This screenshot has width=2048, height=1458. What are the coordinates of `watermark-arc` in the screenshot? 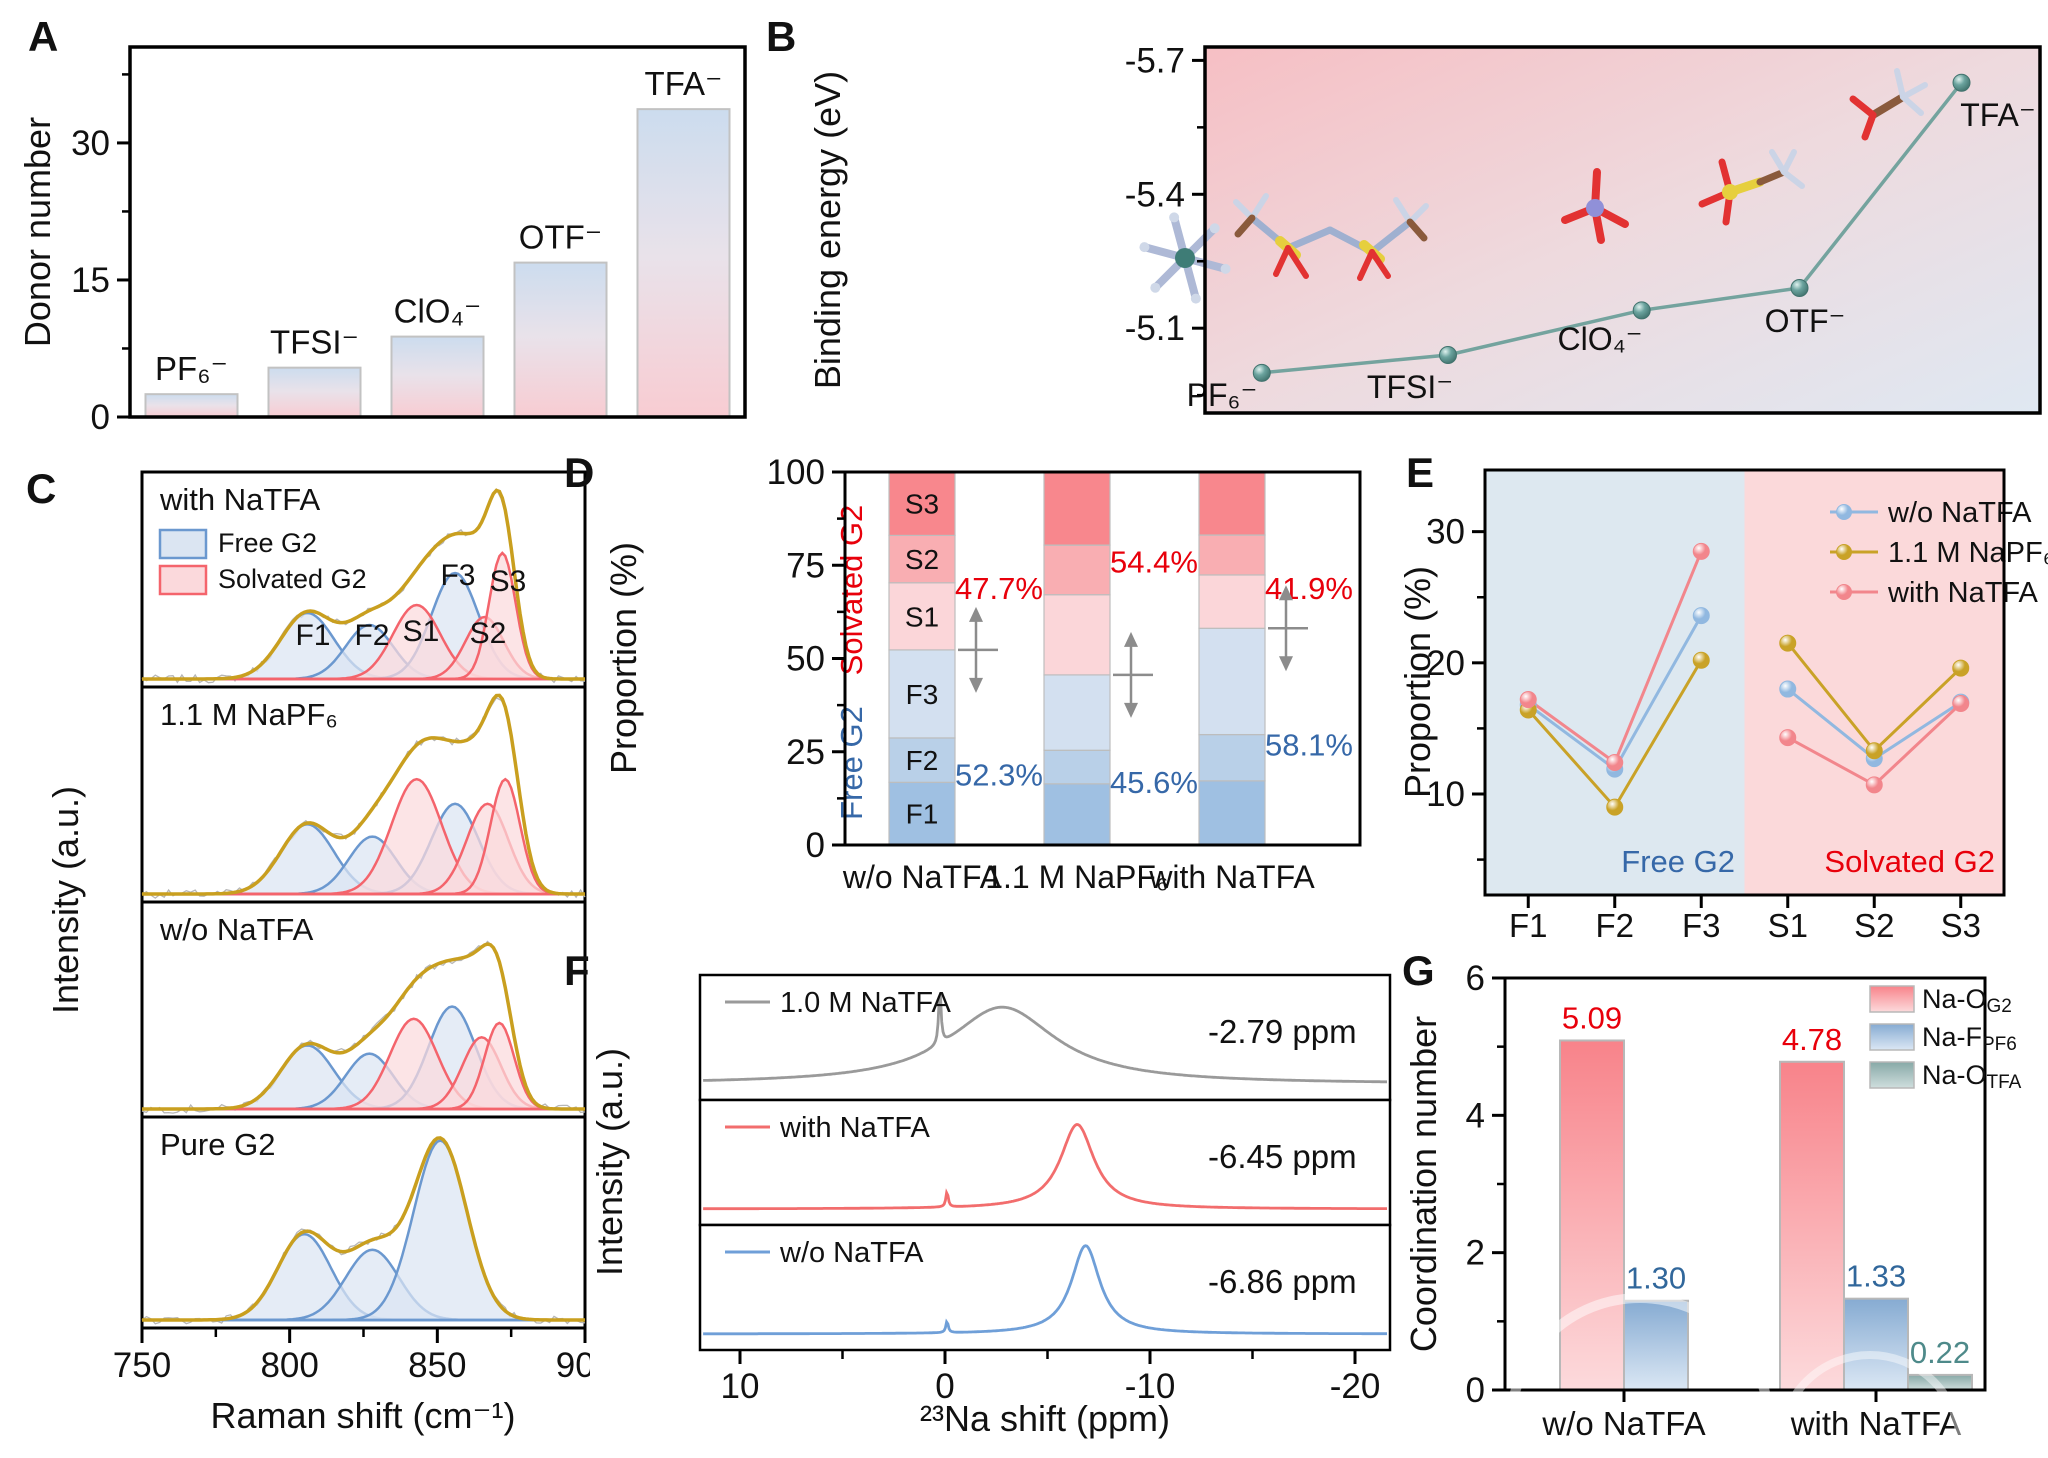 It's located at (1640, 1375).